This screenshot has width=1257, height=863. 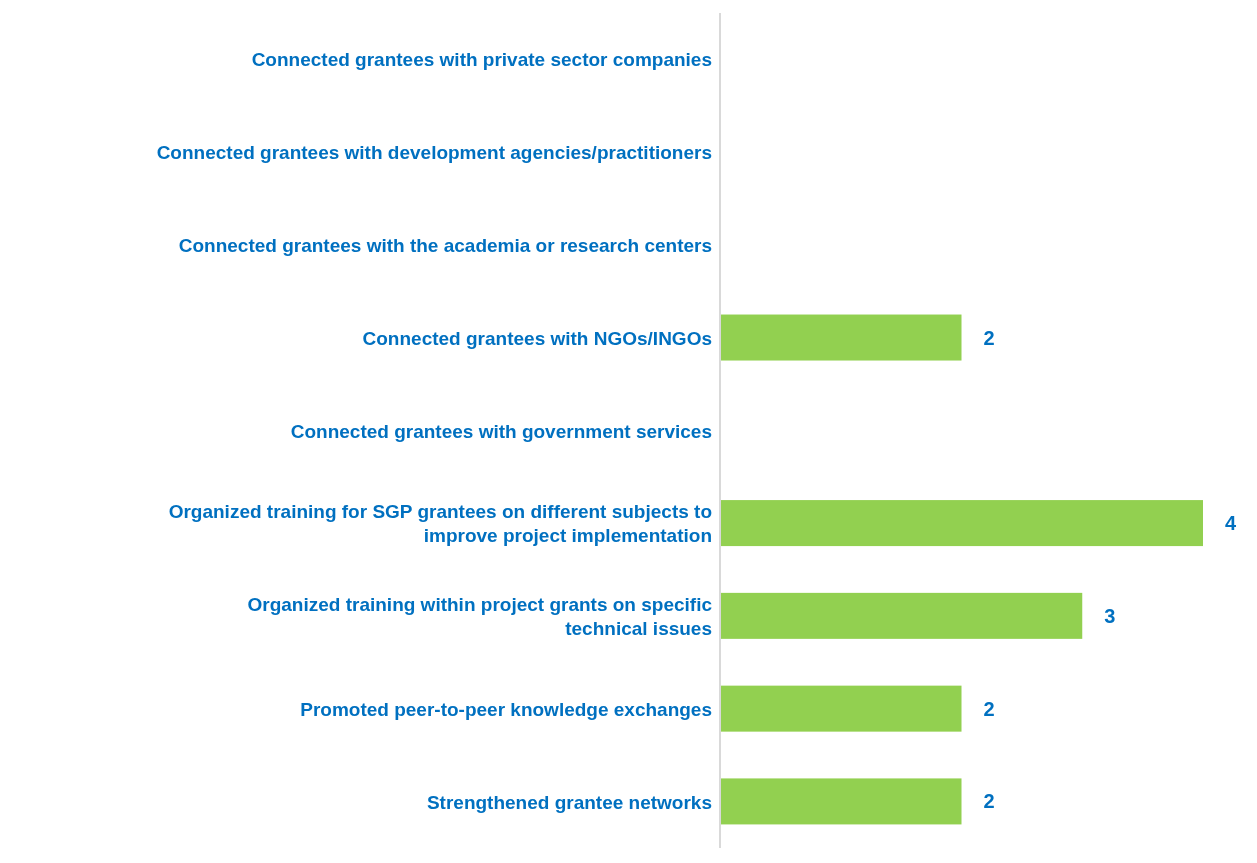 I want to click on y-tick-label: Connected grantees with the academia or research centers, so click(x=445, y=245).